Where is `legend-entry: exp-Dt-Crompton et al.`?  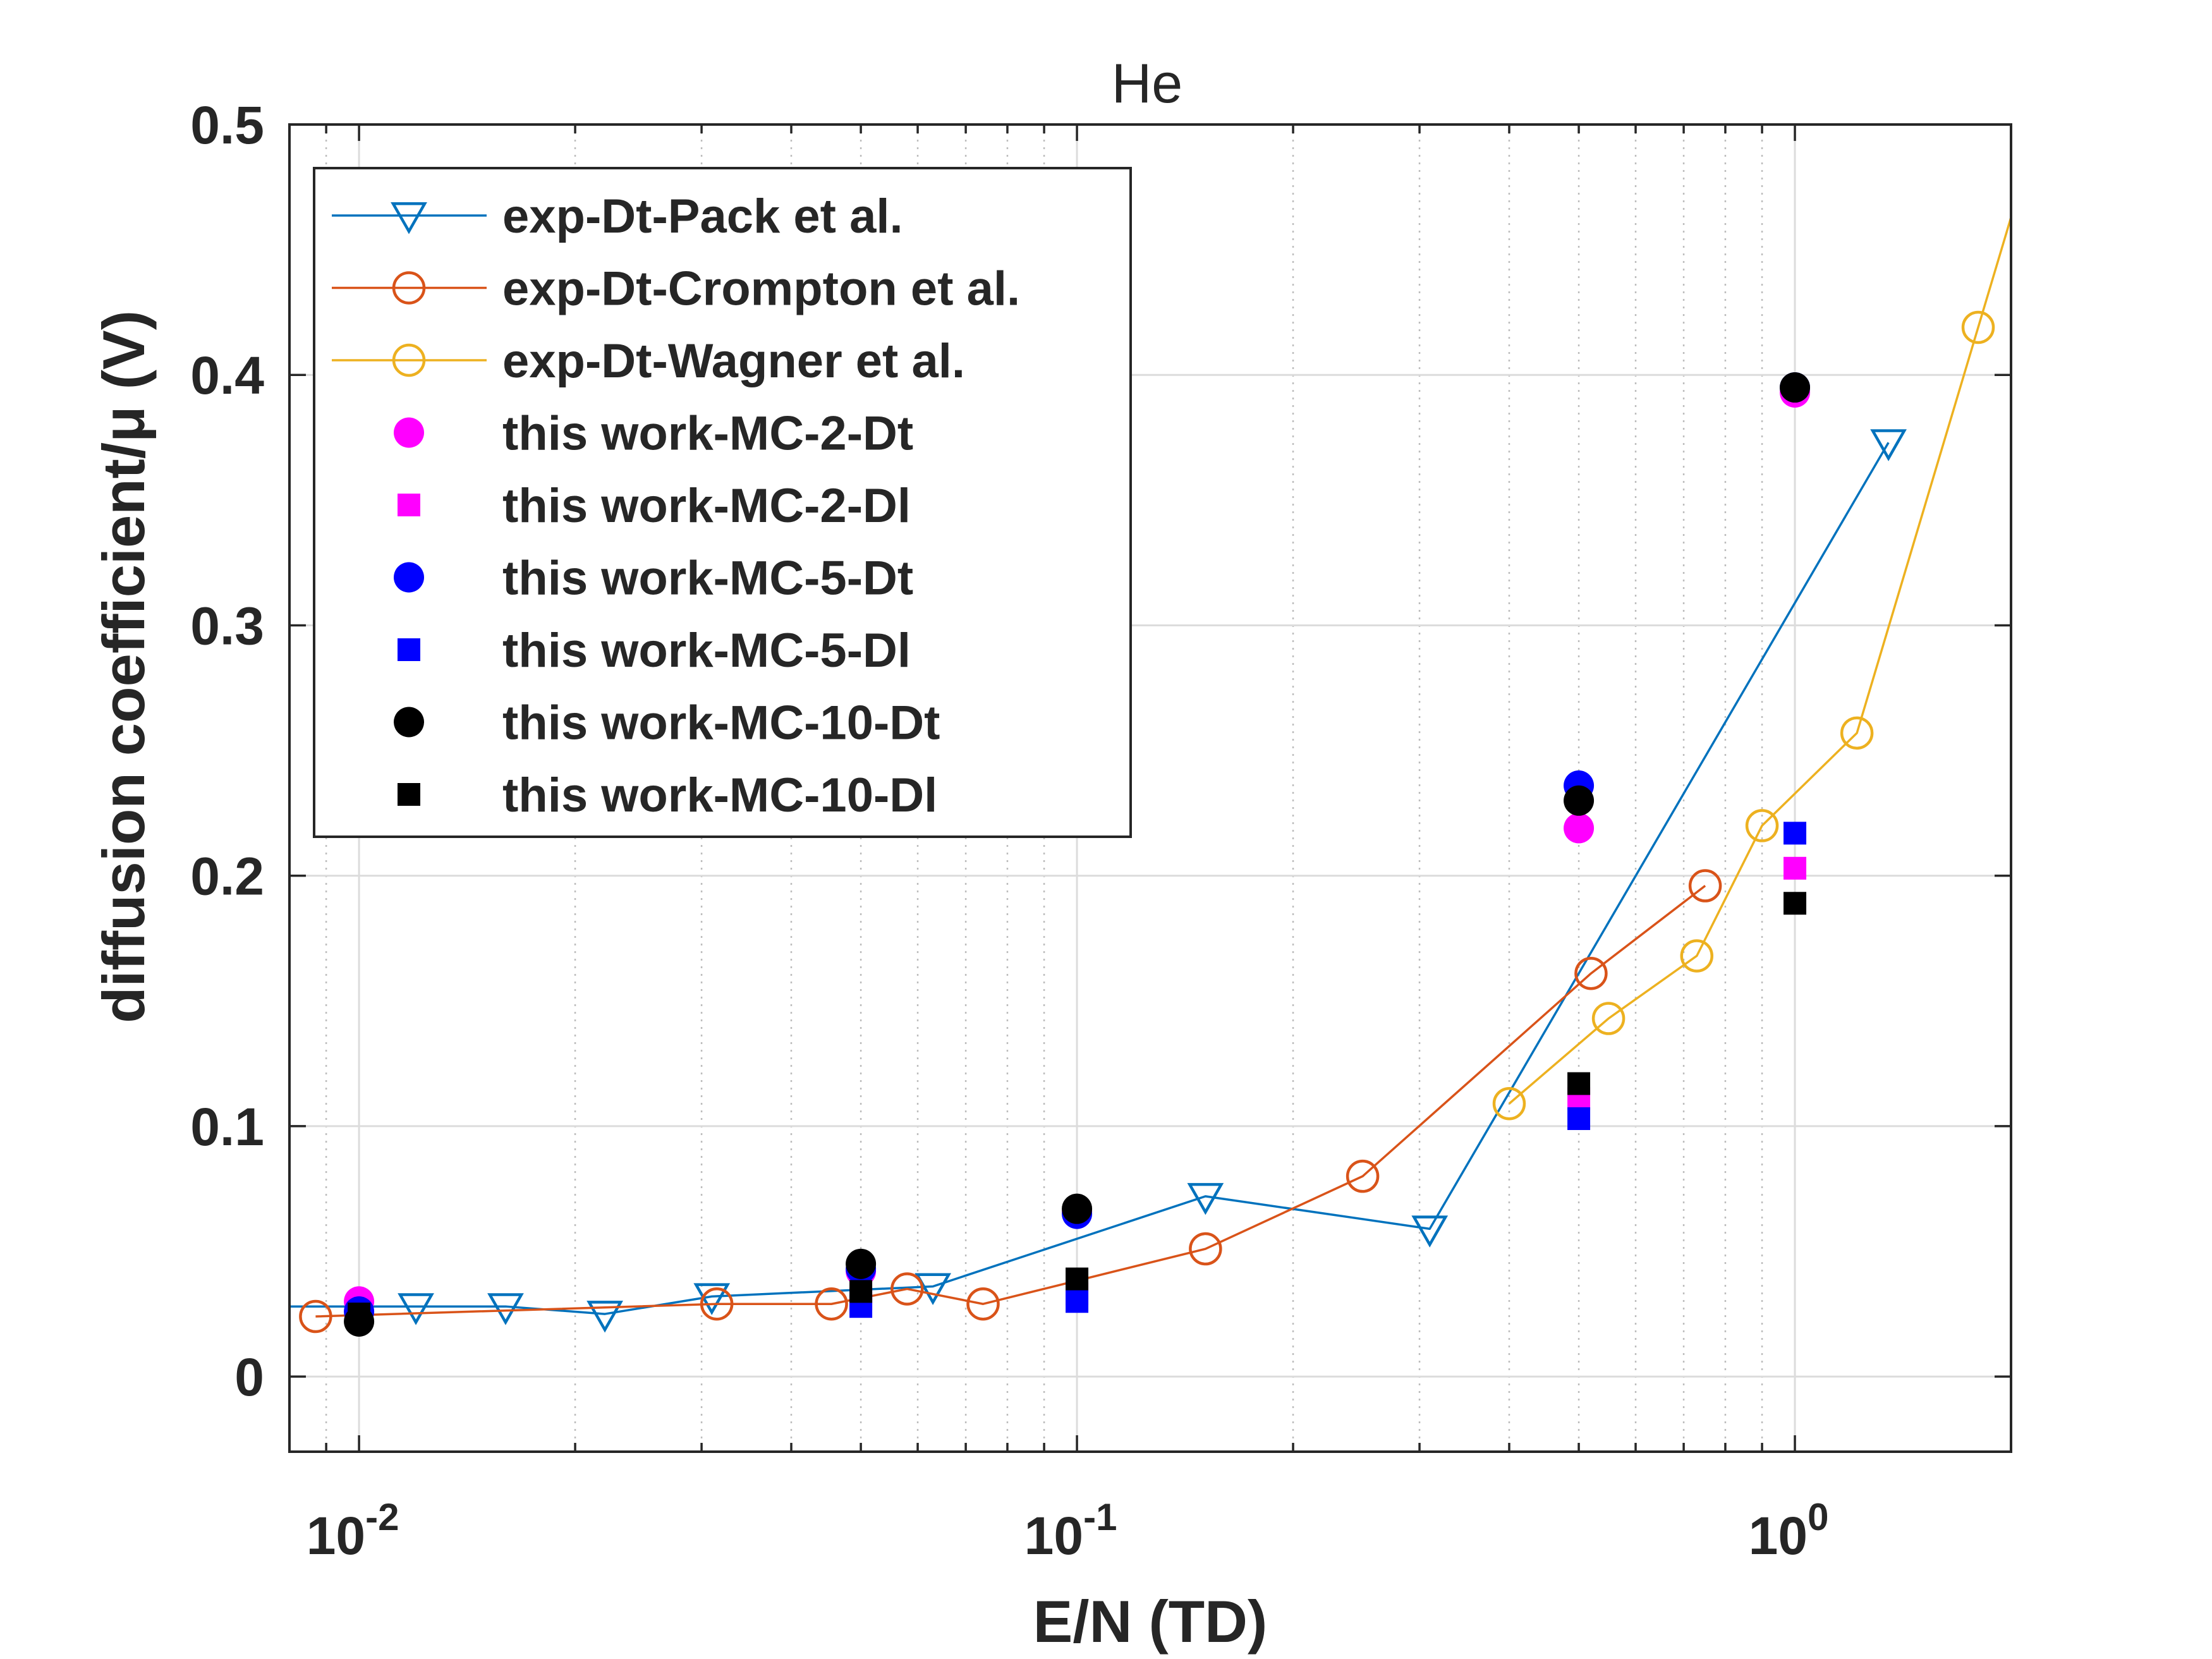 legend-entry: exp-Dt-Crompton et al. is located at coordinates (676, 289).